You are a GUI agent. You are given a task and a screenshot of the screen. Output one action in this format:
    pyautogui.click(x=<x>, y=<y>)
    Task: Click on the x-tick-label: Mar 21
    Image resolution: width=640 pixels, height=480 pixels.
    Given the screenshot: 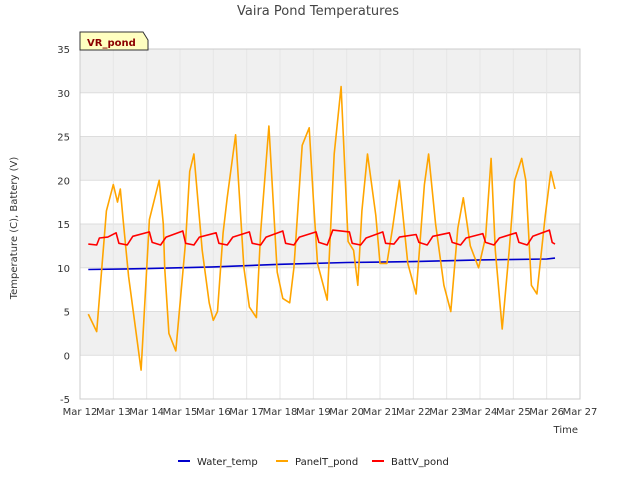 What is the action you would take?
    pyautogui.click(x=380, y=412)
    